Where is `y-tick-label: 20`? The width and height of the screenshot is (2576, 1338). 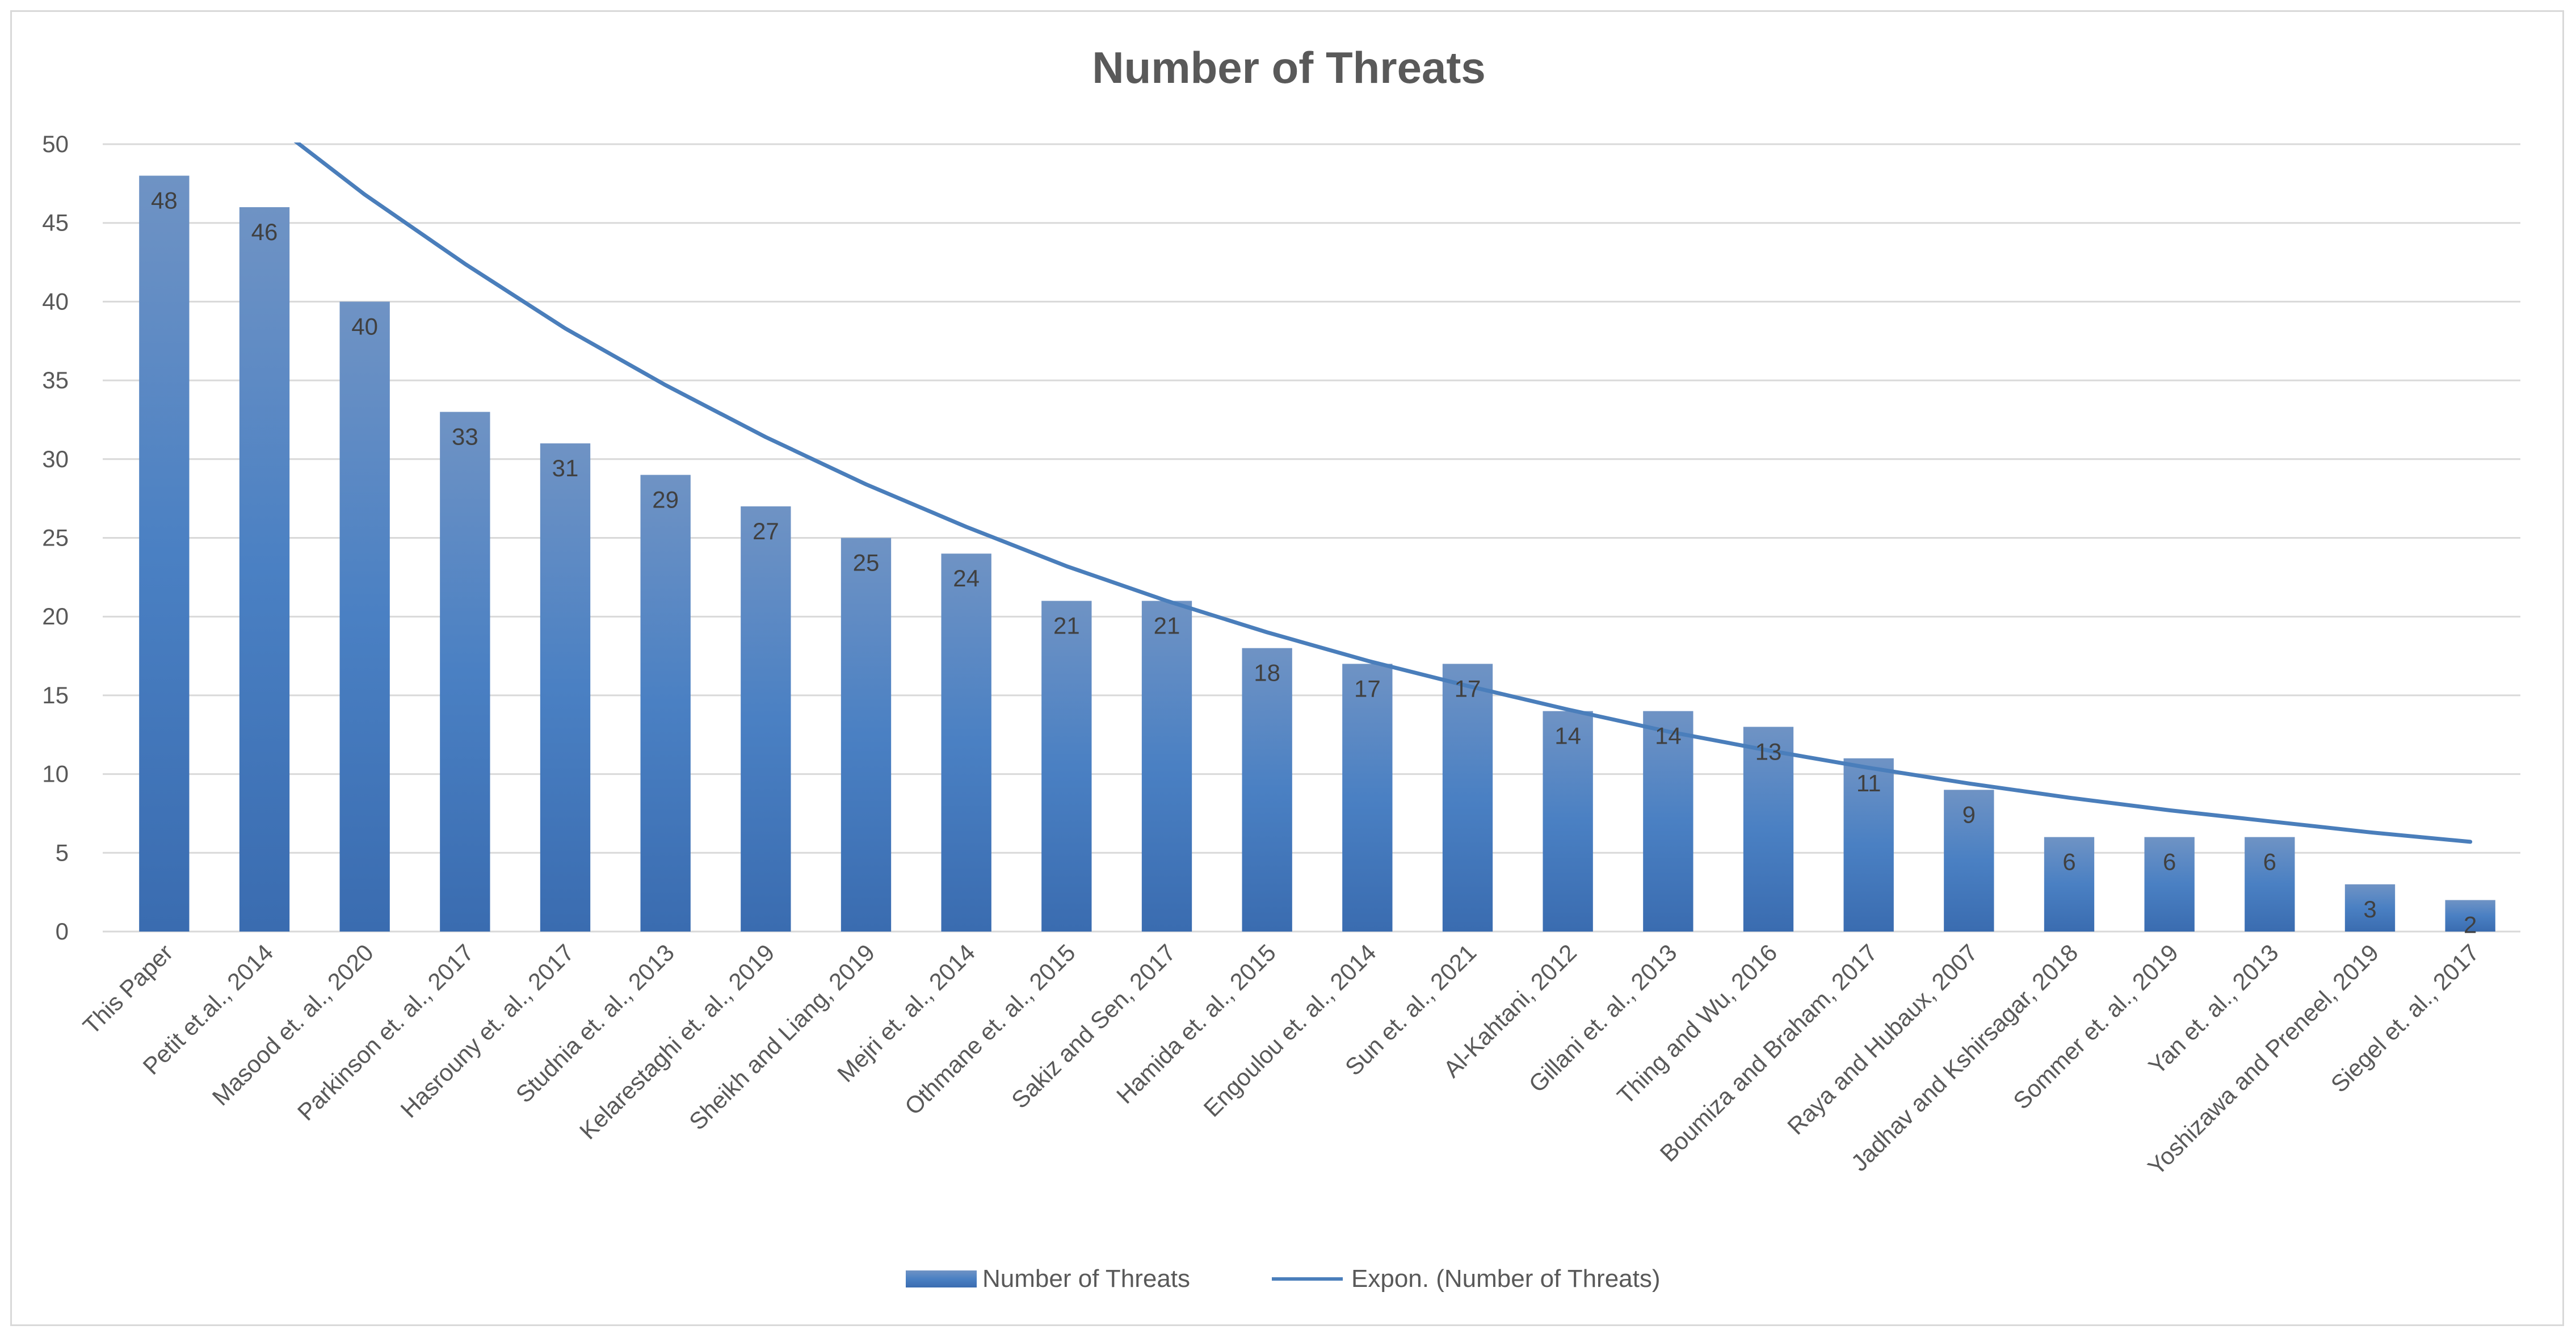 y-tick-label: 20 is located at coordinates (55, 616).